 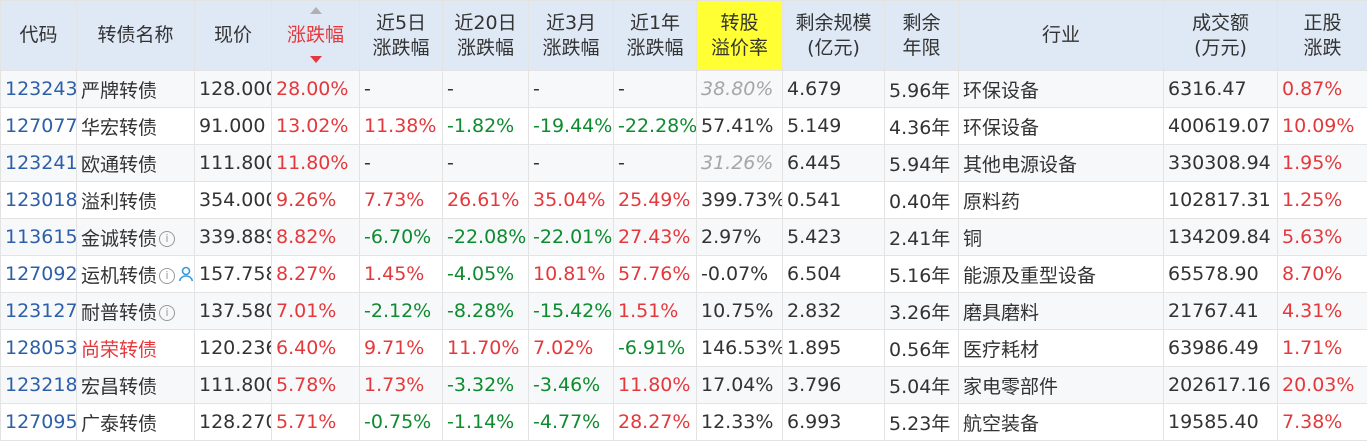 I want to click on header-stock-change: 正股 涨跌, so click(x=1322, y=35).